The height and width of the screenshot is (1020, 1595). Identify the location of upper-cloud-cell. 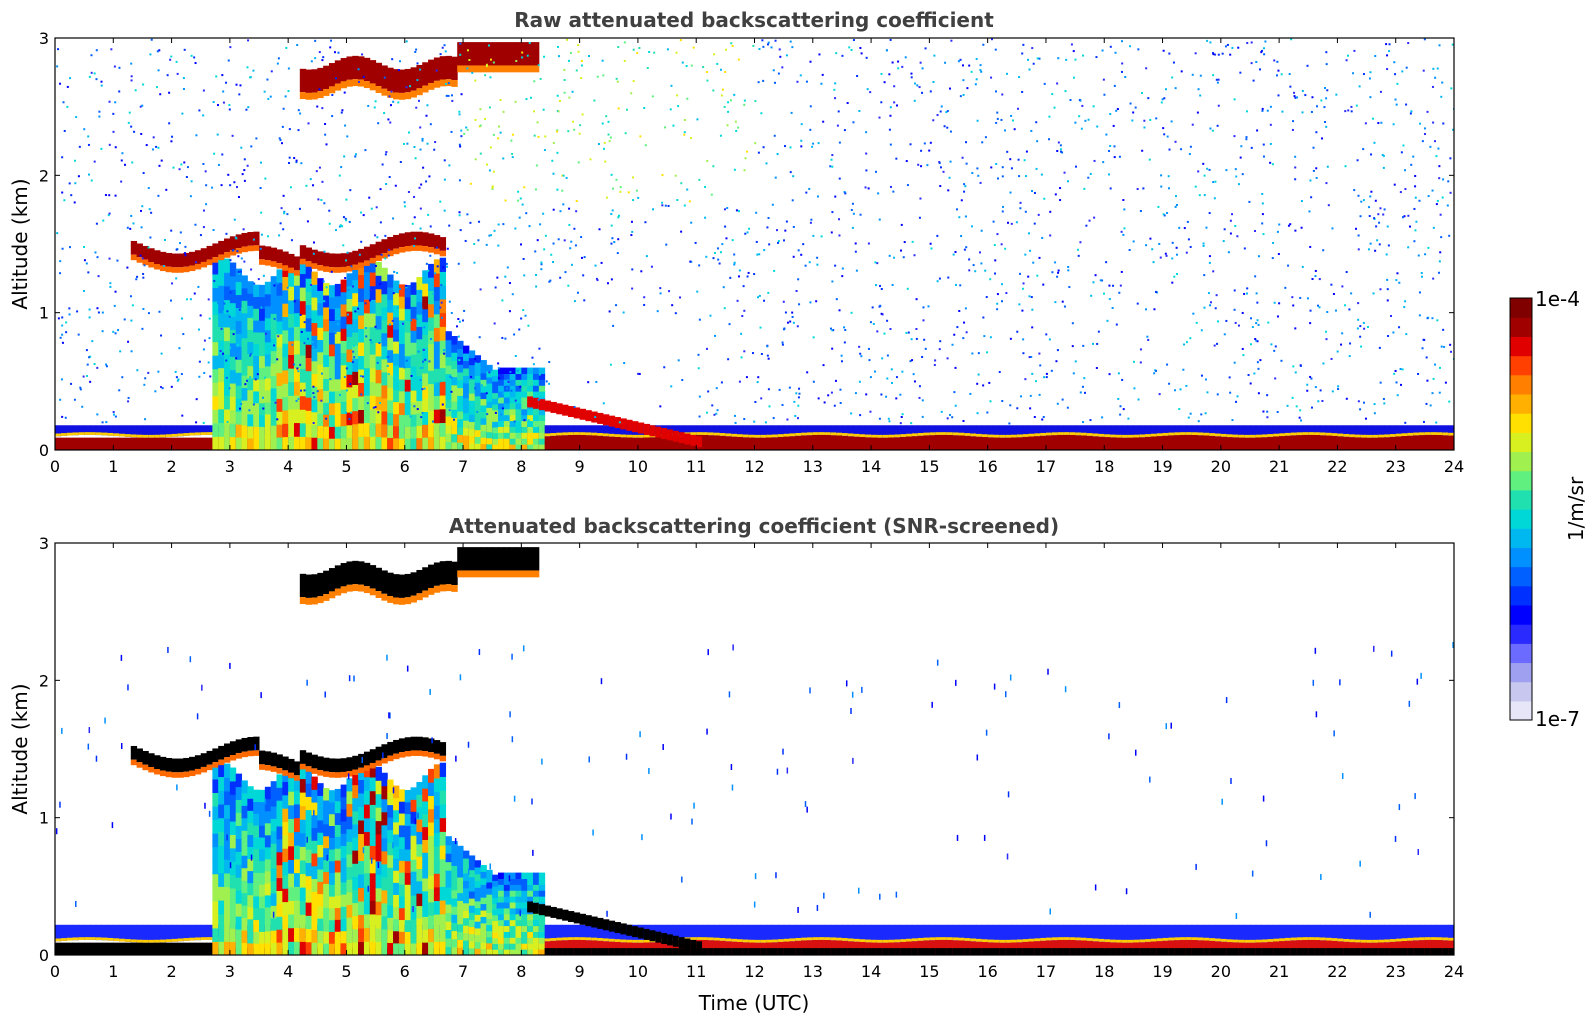
(402, 96).